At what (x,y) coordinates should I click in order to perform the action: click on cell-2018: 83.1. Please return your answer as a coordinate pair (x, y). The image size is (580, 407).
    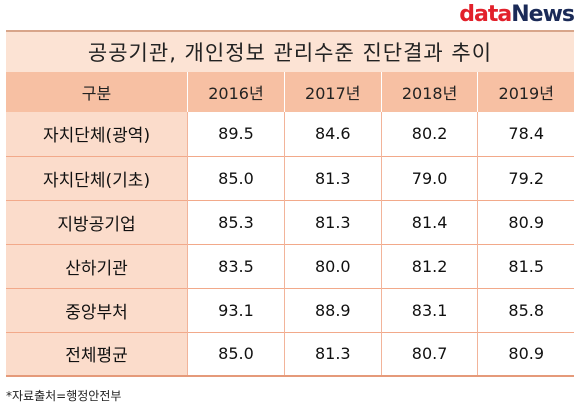
    Looking at the image, I should click on (430, 310).